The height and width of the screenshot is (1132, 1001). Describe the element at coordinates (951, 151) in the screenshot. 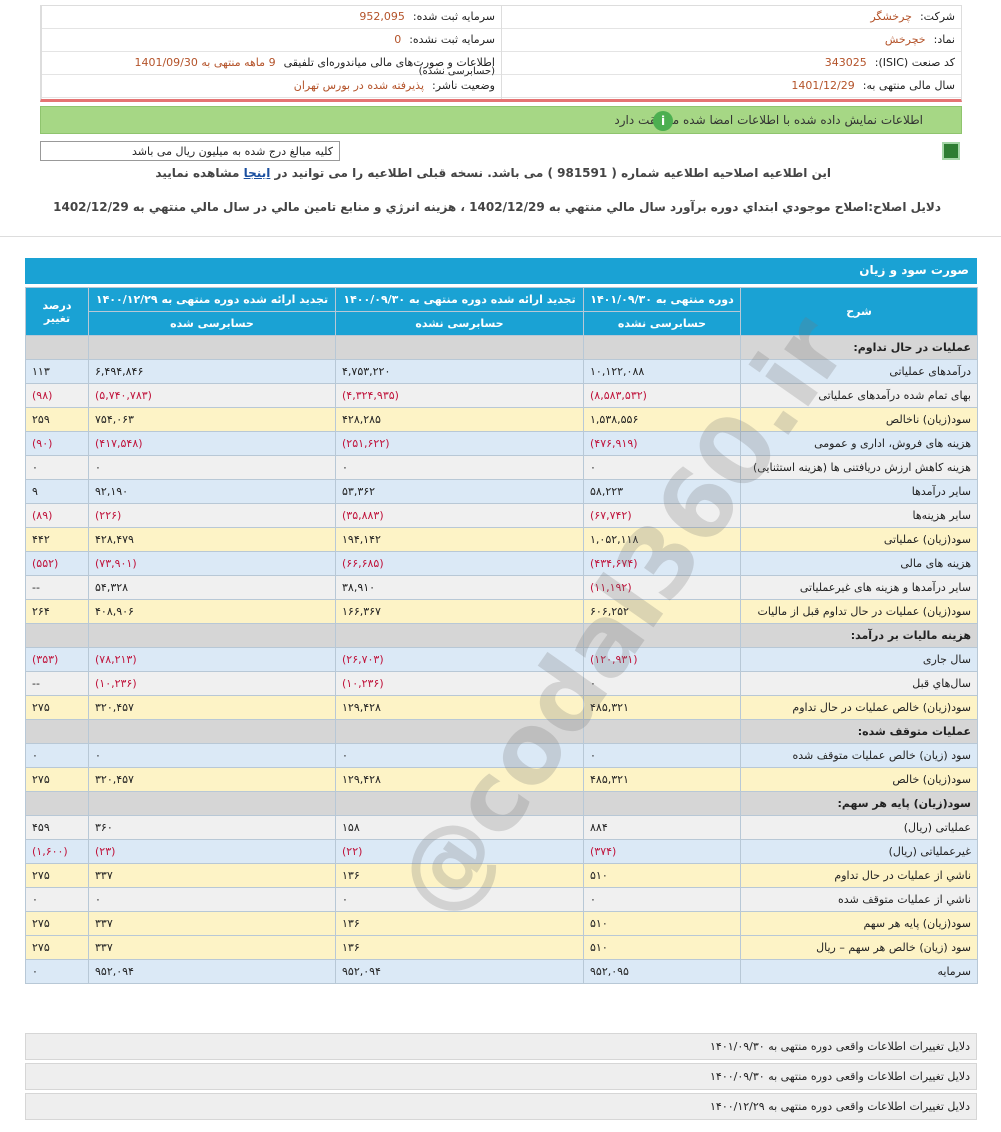

I see `excel-icon` at that location.